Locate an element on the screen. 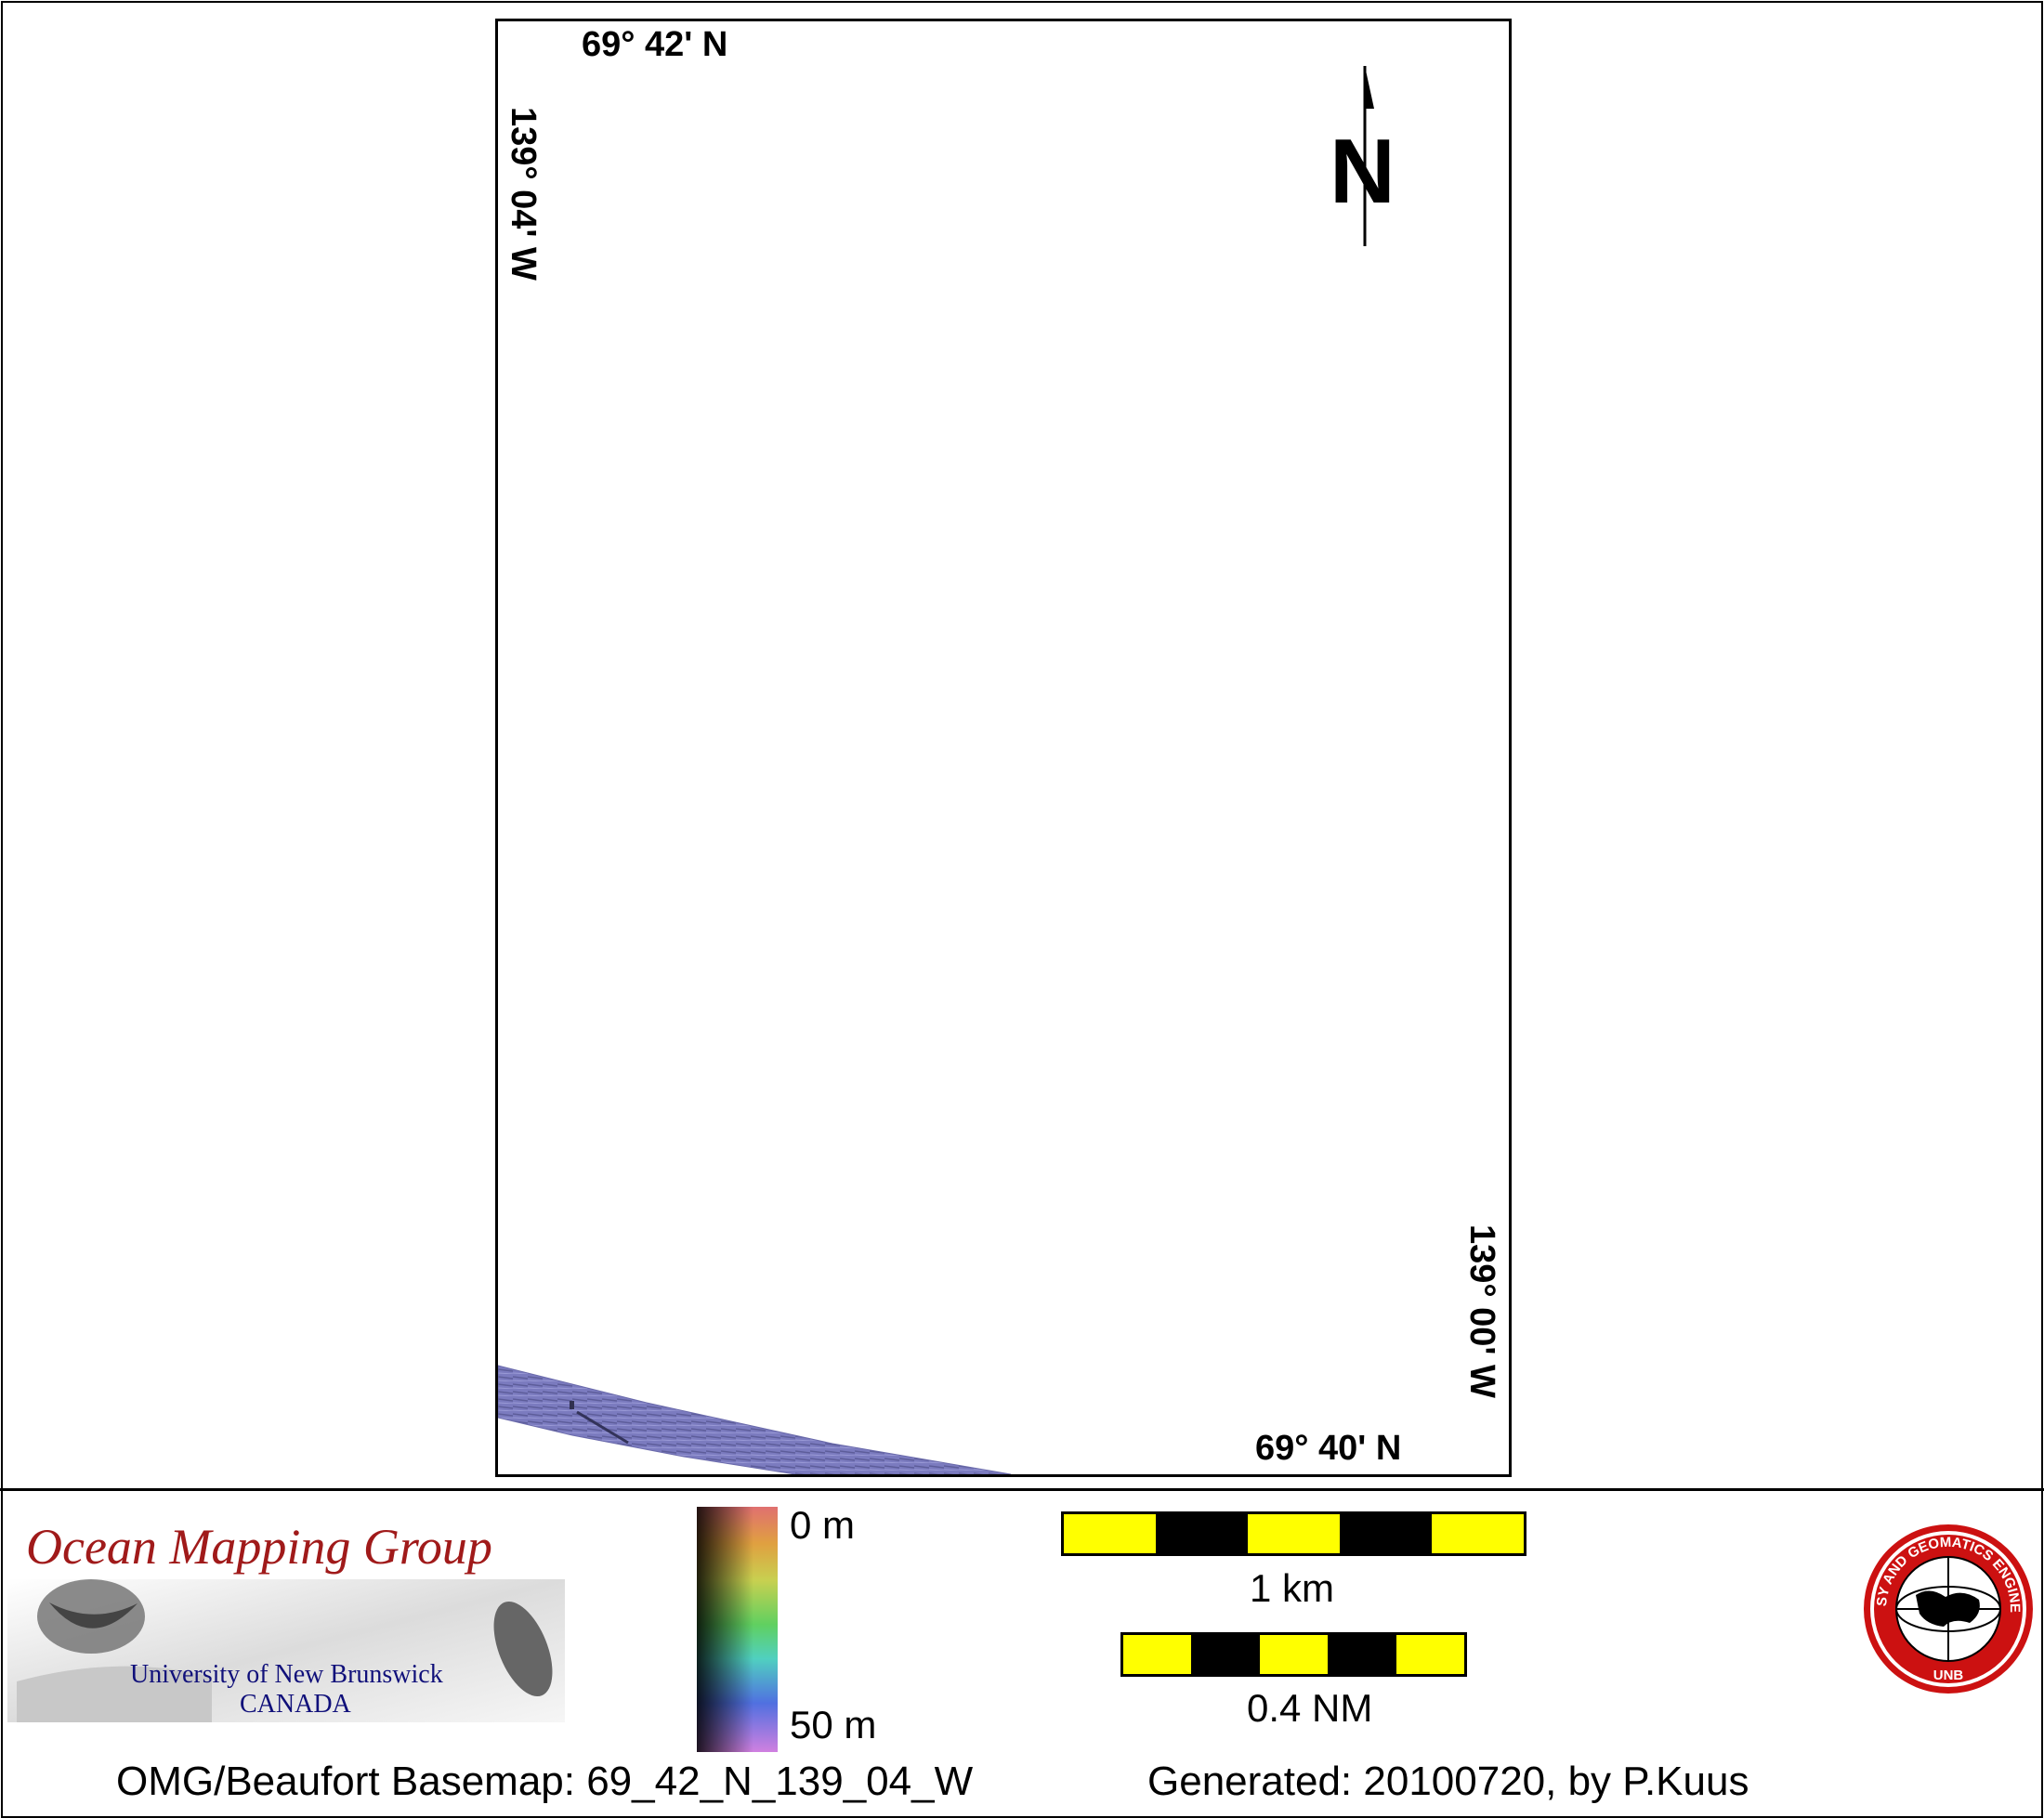 The width and height of the screenshot is (2044, 1818). scale-bar-km is located at coordinates (1293, 1533).